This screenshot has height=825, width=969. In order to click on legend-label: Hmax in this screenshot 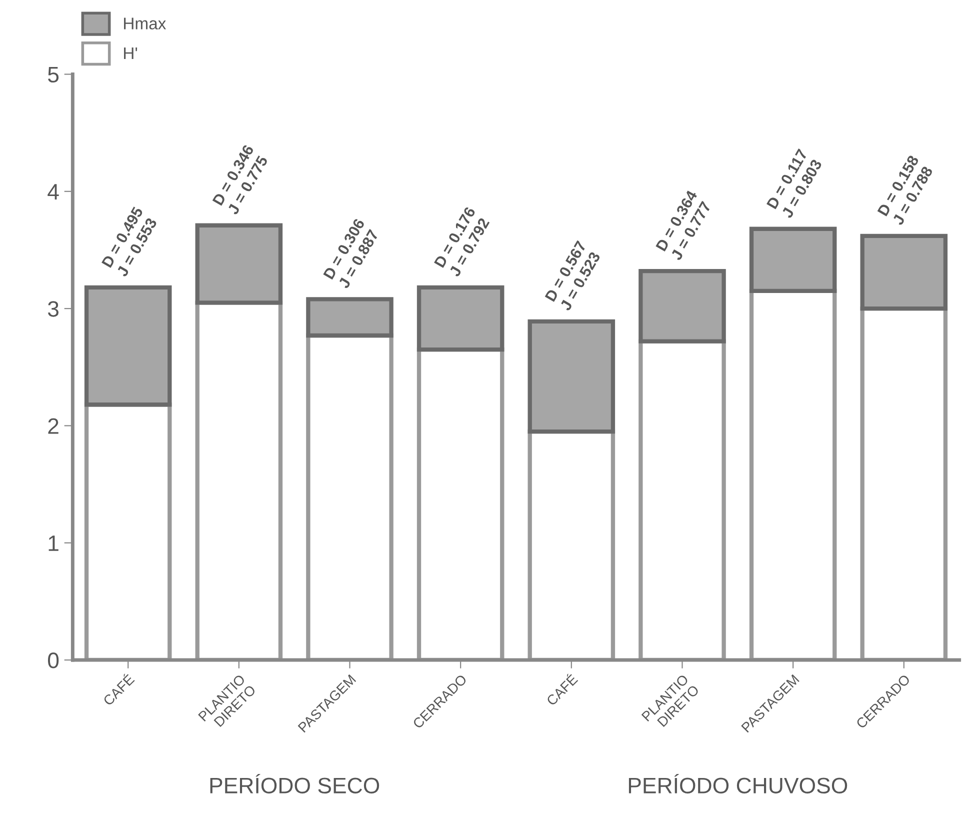, I will do `click(145, 24)`.